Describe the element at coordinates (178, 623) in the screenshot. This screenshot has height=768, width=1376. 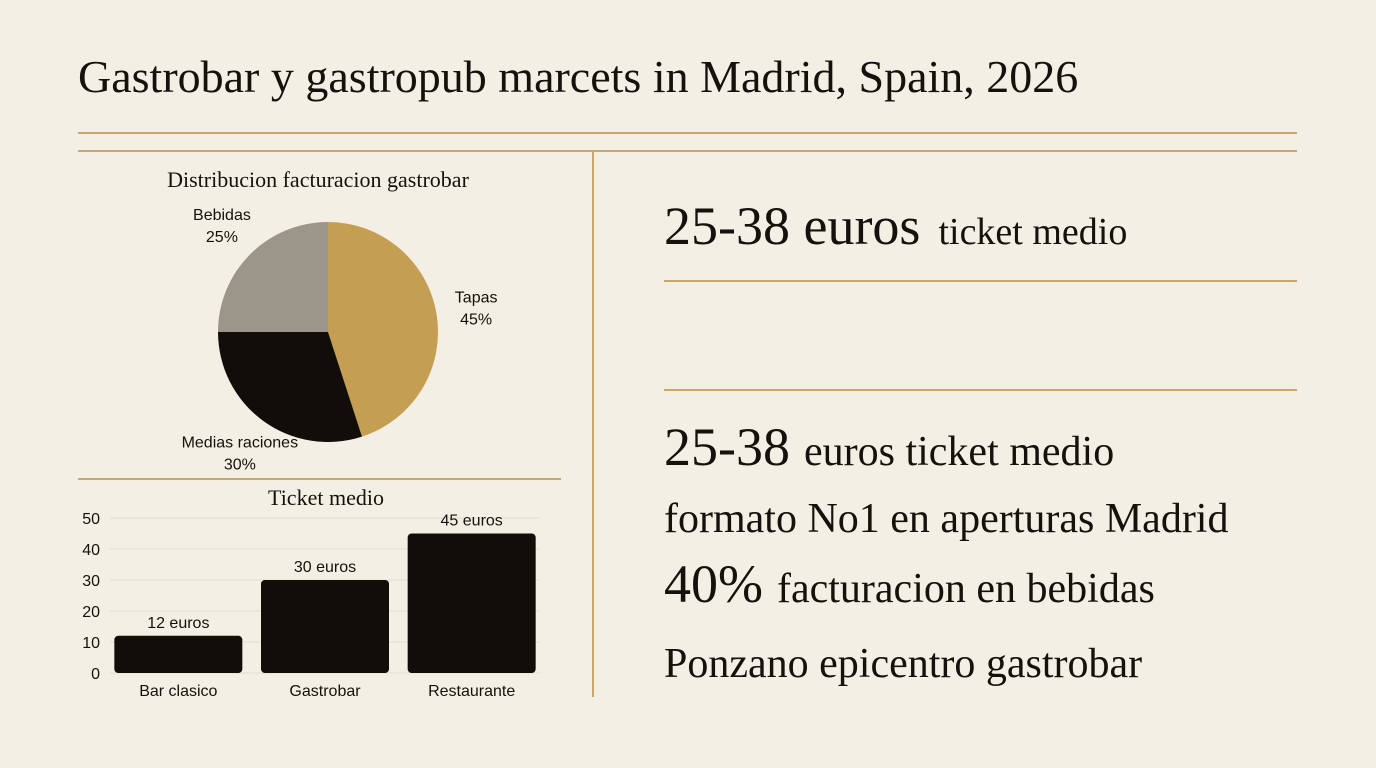
I see `bar-value-label: 12 euros` at that location.